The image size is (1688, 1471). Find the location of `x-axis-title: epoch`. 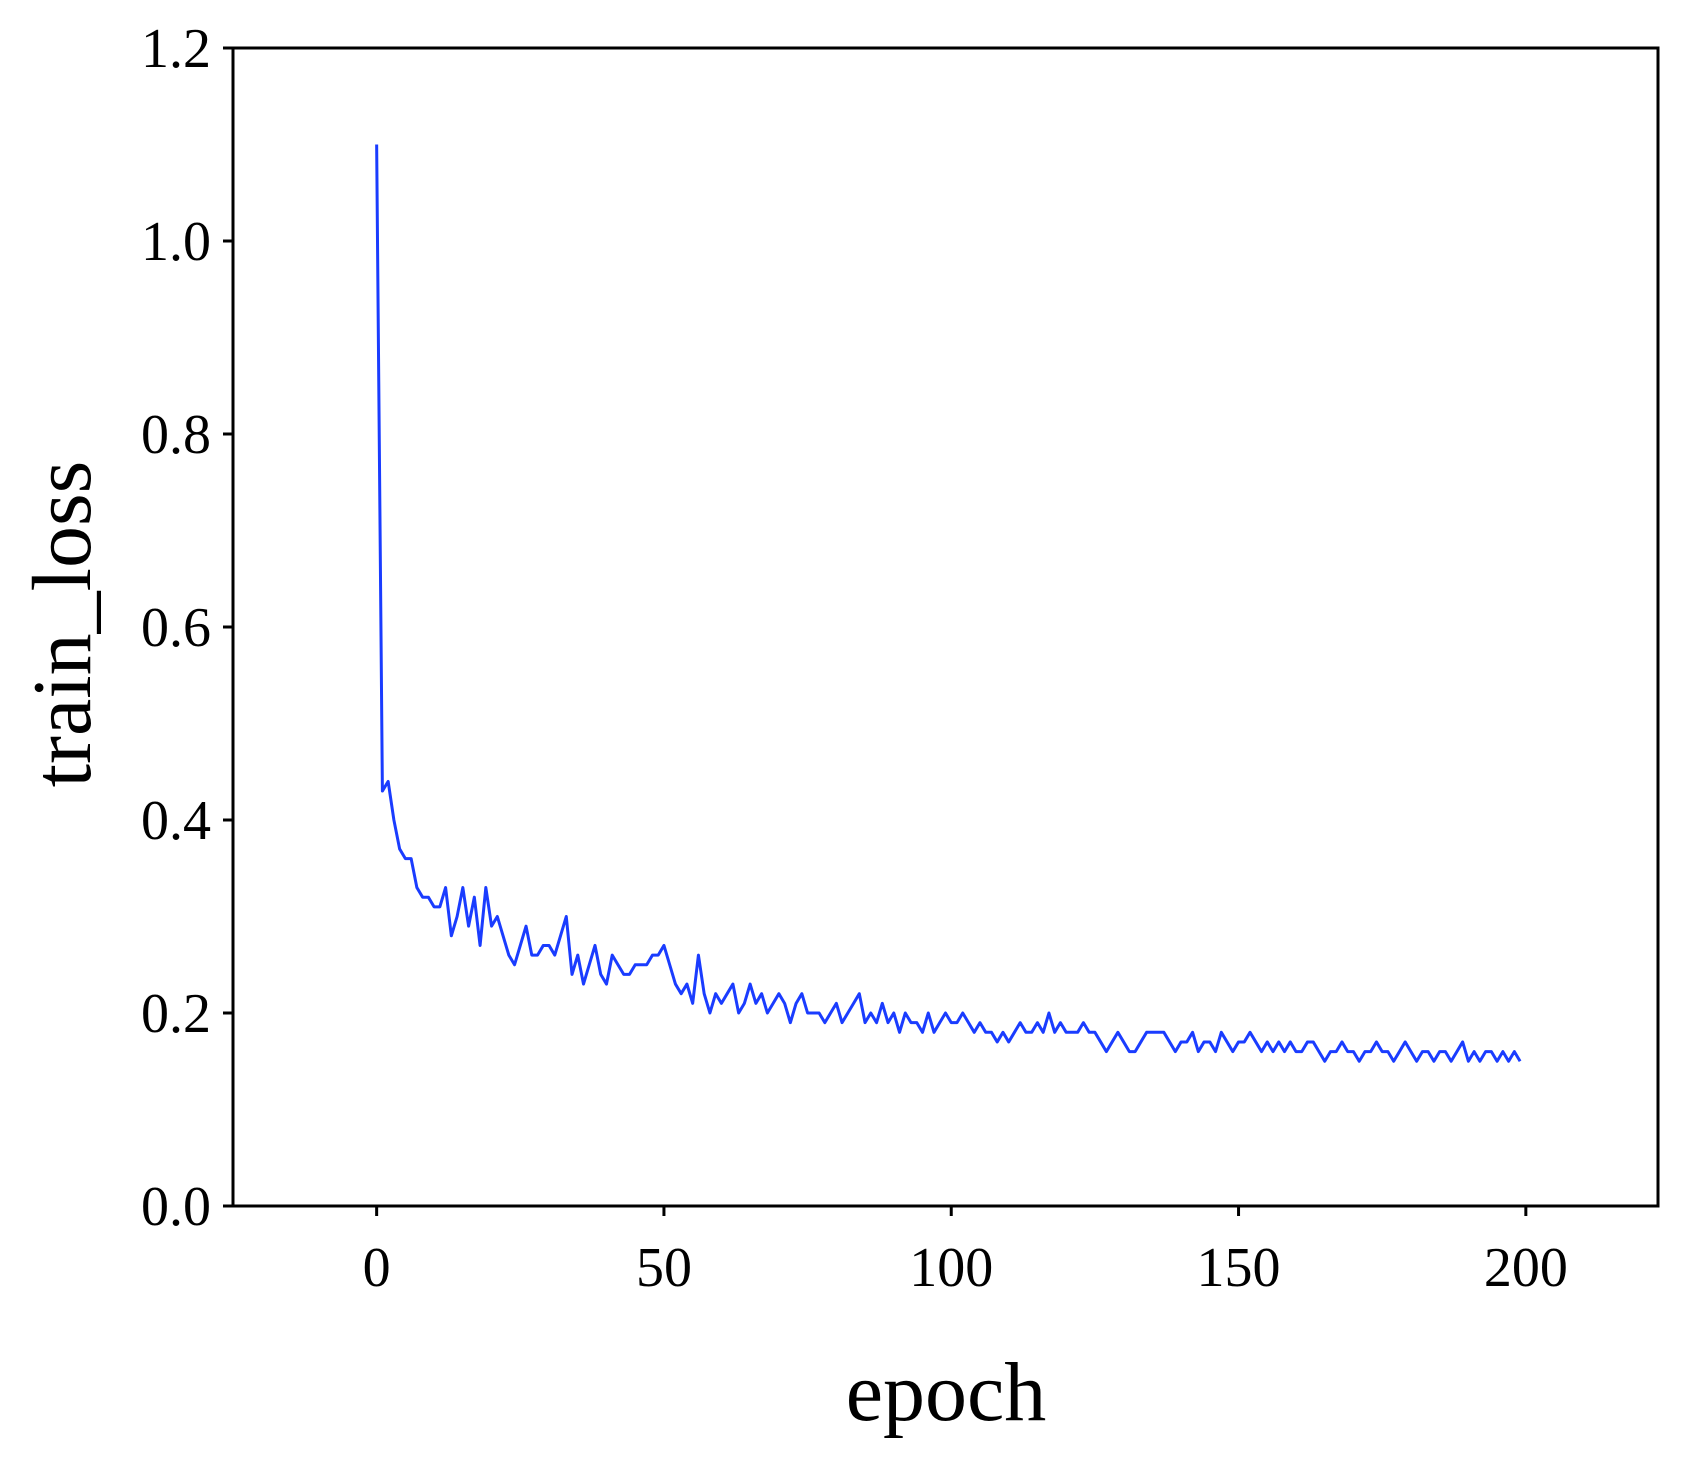

x-axis-title: epoch is located at coordinates (946, 1392).